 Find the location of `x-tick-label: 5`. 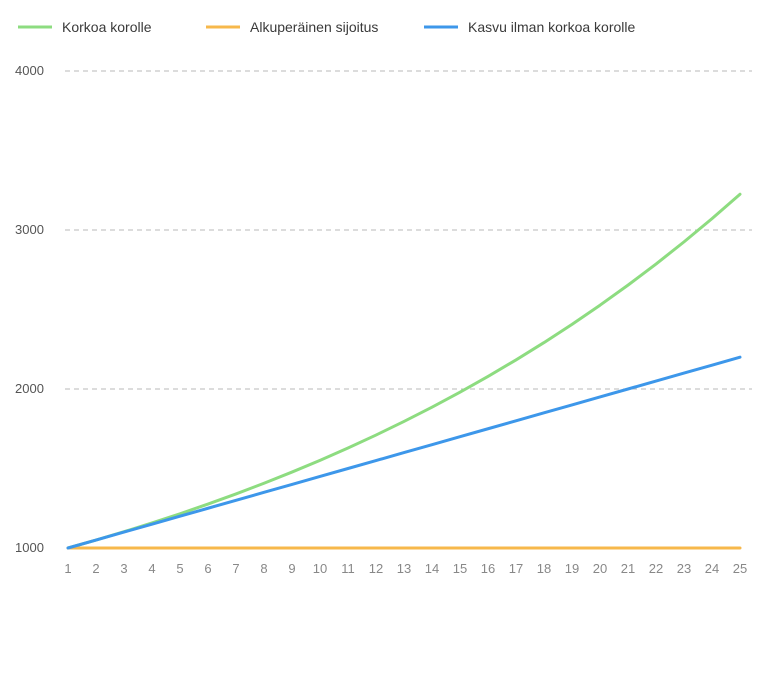

x-tick-label: 5 is located at coordinates (179, 568).